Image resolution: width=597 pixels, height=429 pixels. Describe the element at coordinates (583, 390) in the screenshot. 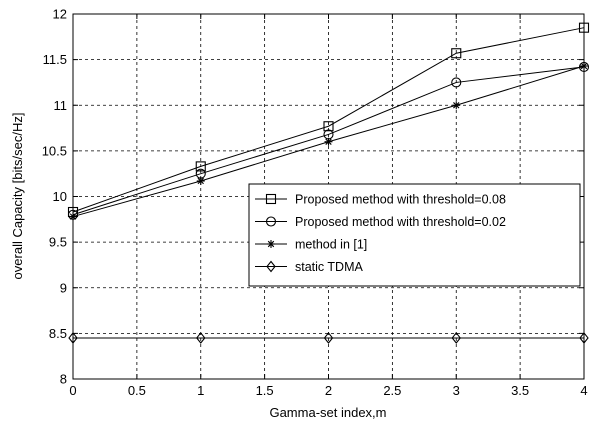

I see `x-tick-label: 4` at that location.